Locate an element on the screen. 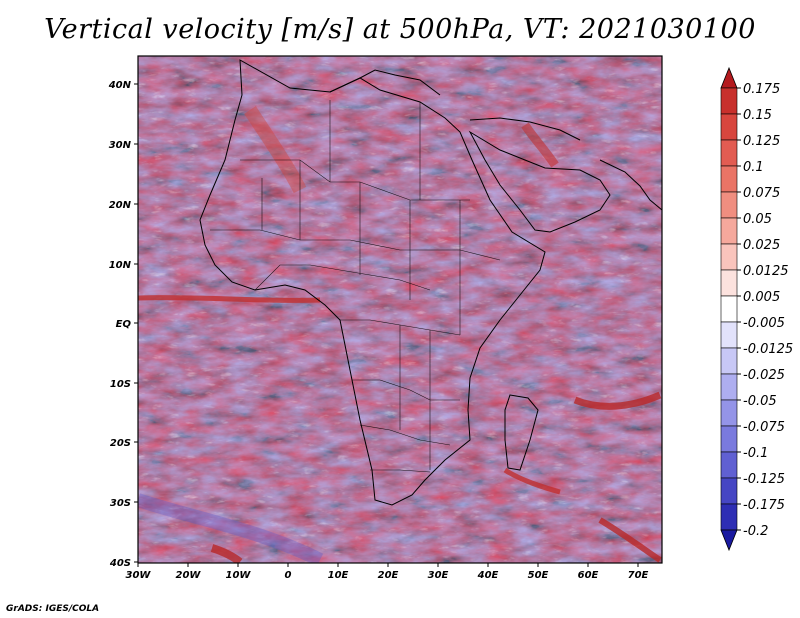  lon-label: 20E is located at coordinates (388, 575).